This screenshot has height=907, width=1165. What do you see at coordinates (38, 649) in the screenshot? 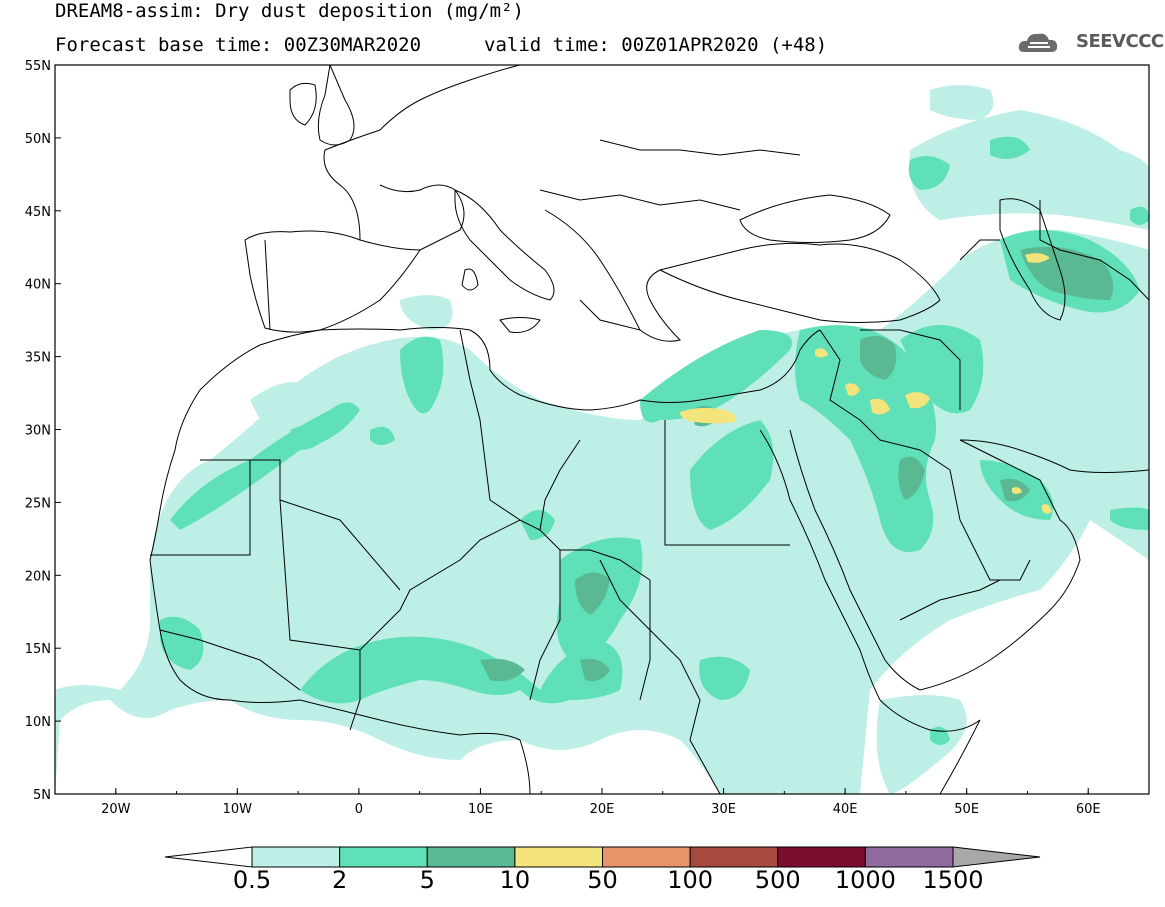
I see `lat-tick-label: 15N` at bounding box center [38, 649].